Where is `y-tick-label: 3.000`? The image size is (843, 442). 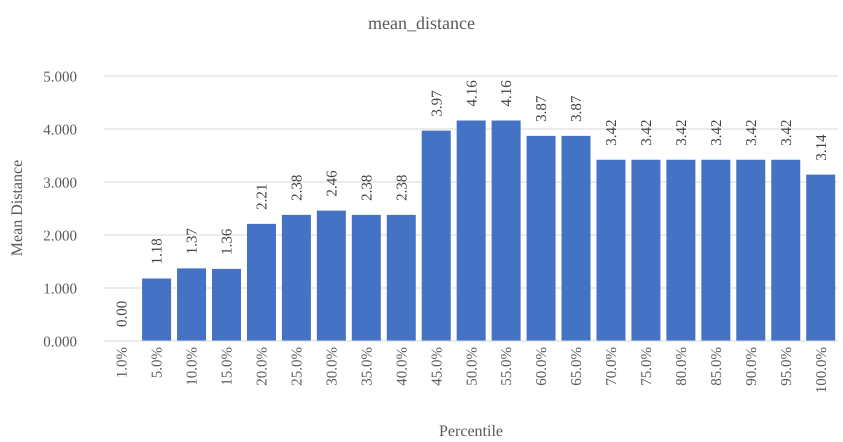 y-tick-label: 3.000 is located at coordinates (60, 183).